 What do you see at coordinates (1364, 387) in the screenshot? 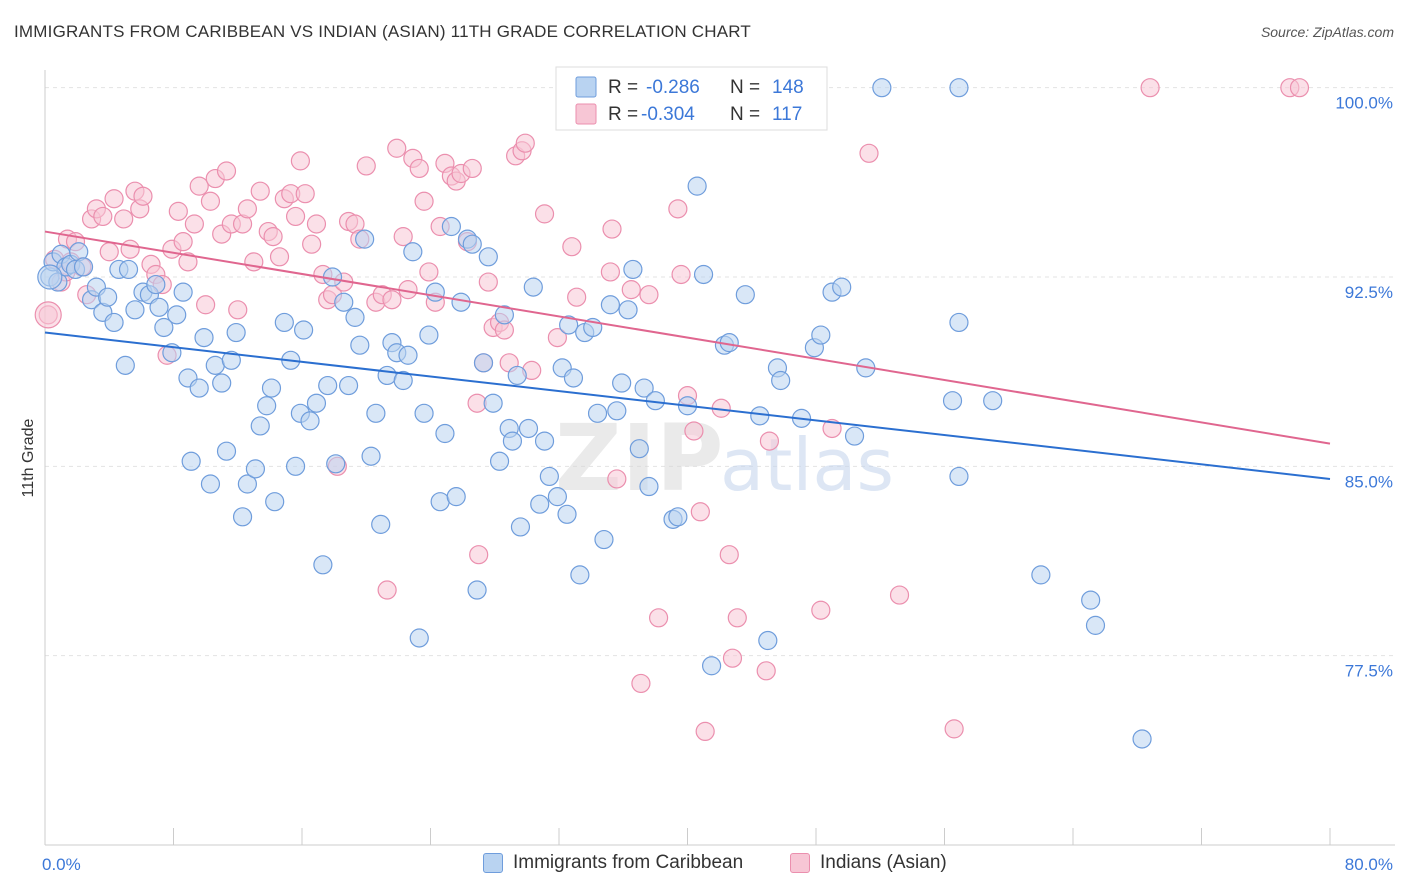
I see `y-tick-labels: 77.5% 85.0% 92.5% 100.0%` at bounding box center [1364, 387].